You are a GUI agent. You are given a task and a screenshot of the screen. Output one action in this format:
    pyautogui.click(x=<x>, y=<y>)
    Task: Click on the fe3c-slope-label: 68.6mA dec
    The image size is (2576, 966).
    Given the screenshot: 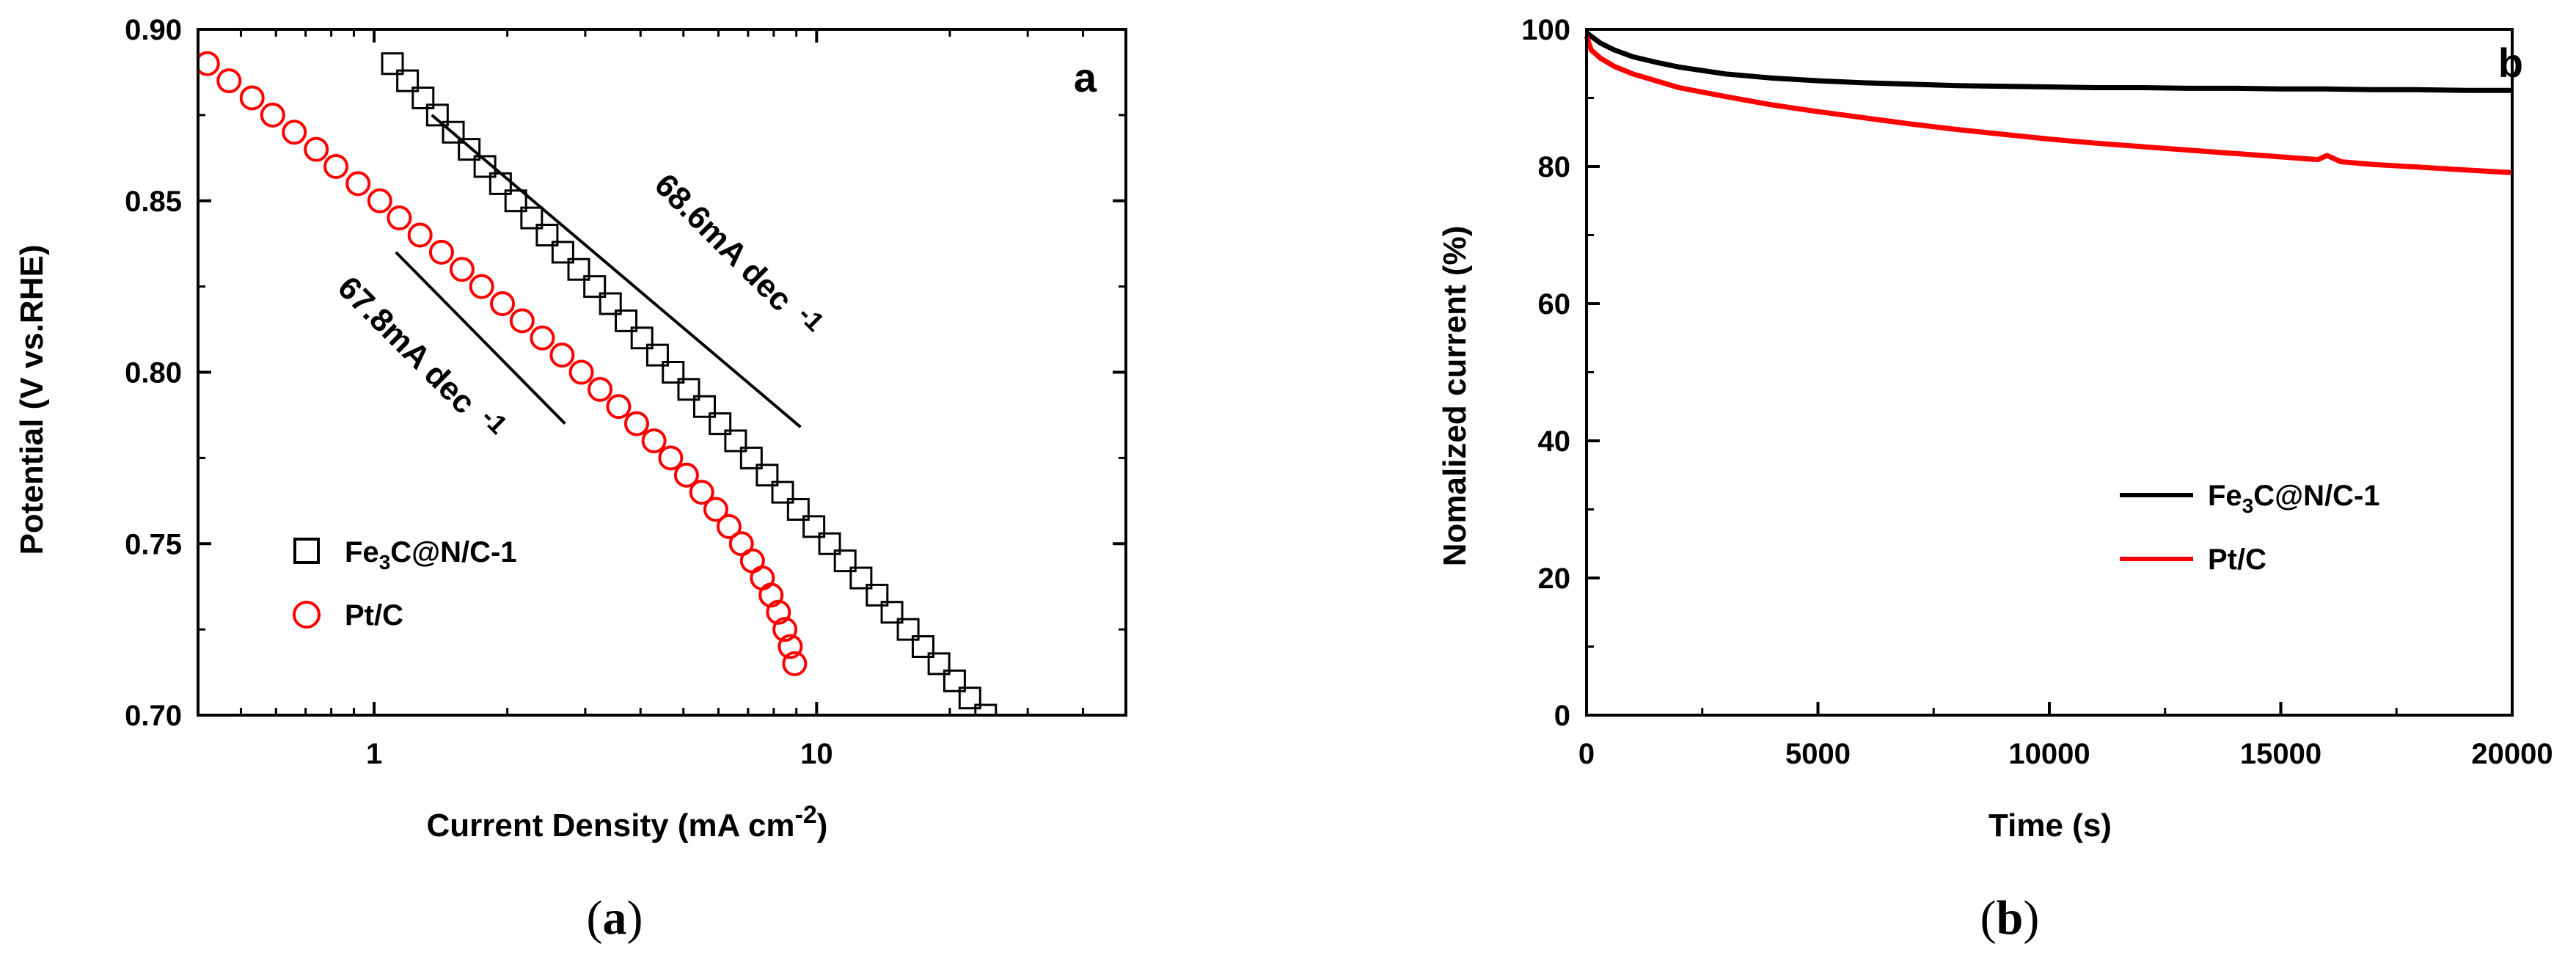 What is the action you would take?
    pyautogui.click(x=723, y=242)
    